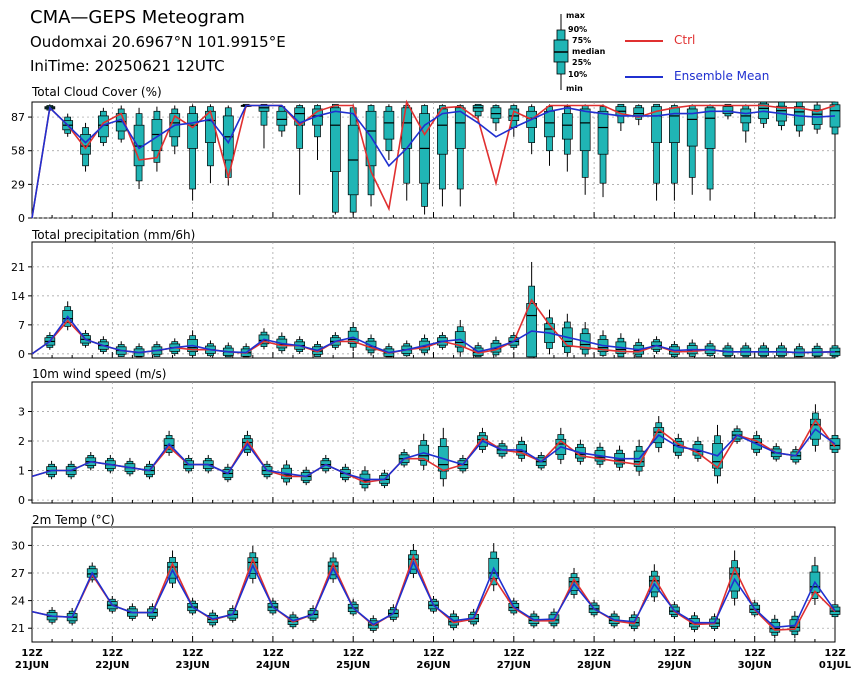 This screenshot has height=680, width=858. I want to click on legend-ctrl-swatch, so click(644, 41).